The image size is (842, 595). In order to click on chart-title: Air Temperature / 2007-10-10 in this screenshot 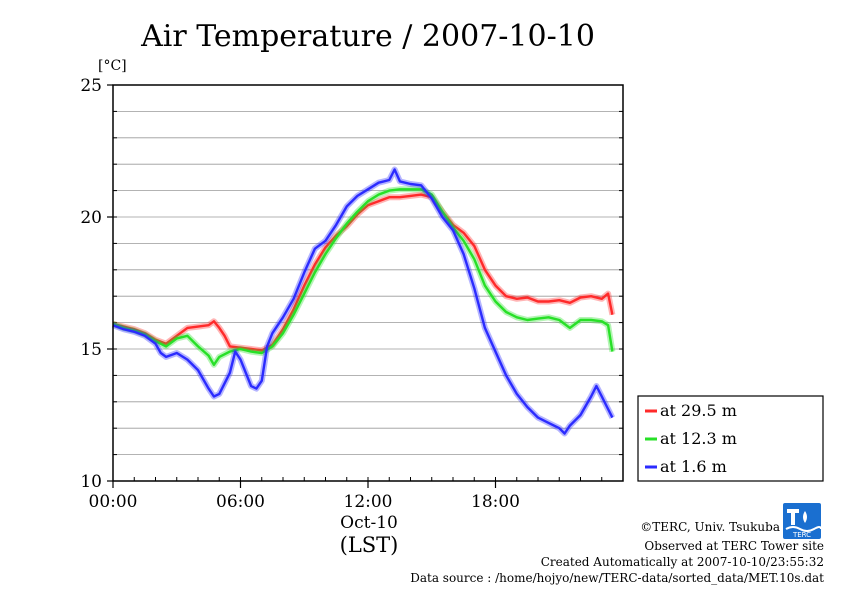, I will do `click(367, 36)`.